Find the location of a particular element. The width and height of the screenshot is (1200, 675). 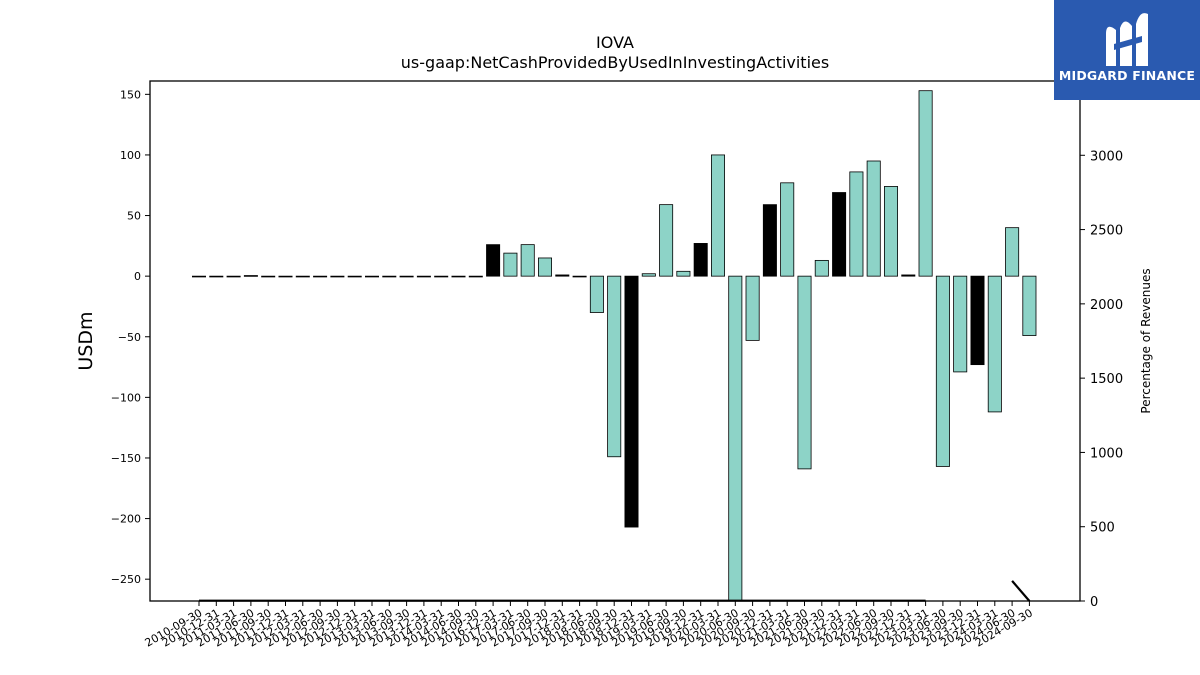

y-tick-label: −250 is located at coordinates (126, 579).